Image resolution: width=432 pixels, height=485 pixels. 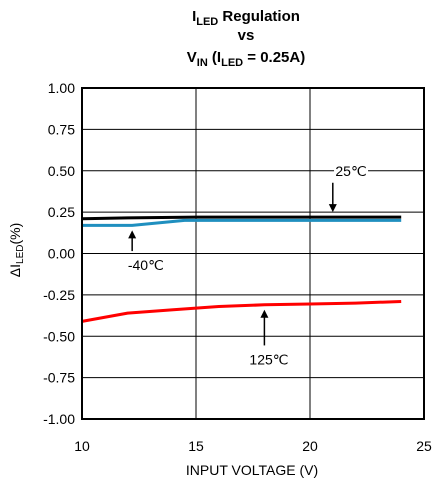 What do you see at coordinates (61, 212) in the screenshot?
I see `y-tick-label: 0.25` at bounding box center [61, 212].